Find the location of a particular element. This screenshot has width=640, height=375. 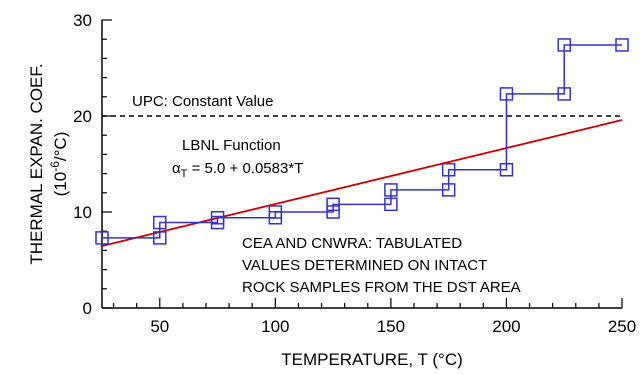

x-tick-label: 100 is located at coordinates (275, 326).